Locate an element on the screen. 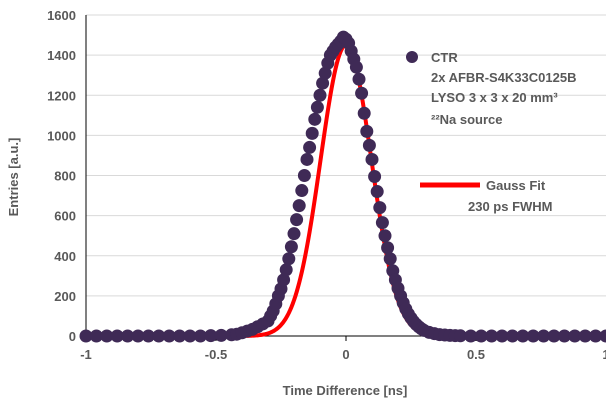  x-tick-label: 0.5 is located at coordinates (476, 354).